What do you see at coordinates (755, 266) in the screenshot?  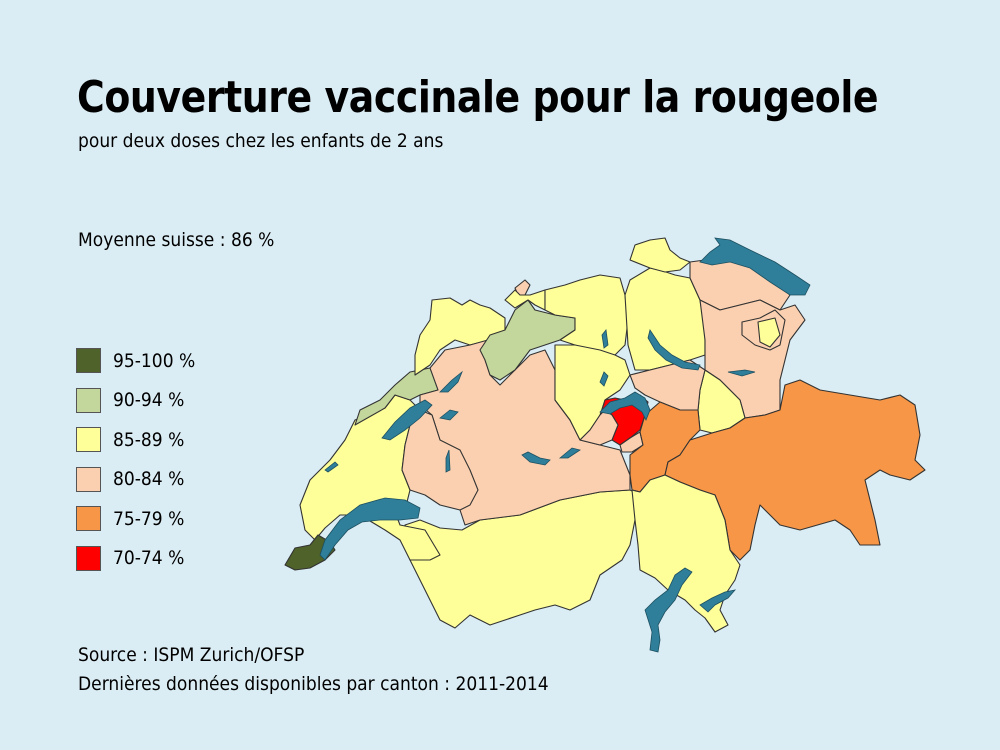 I see `lake-constance` at bounding box center [755, 266].